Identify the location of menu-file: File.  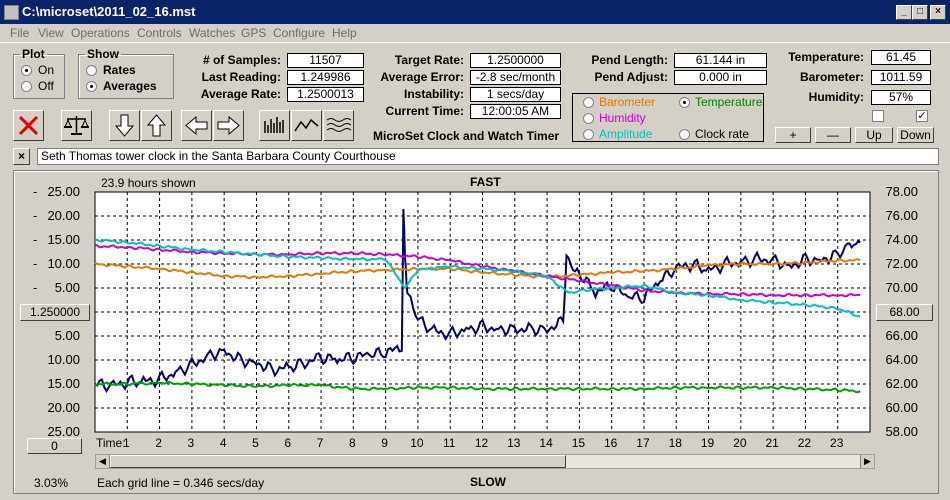
(20, 33).